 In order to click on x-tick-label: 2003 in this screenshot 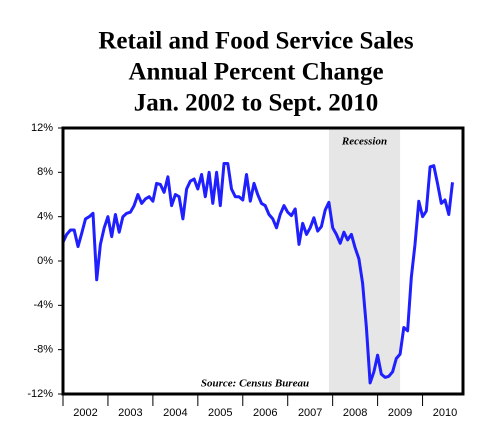, I will do `click(130, 413)`.